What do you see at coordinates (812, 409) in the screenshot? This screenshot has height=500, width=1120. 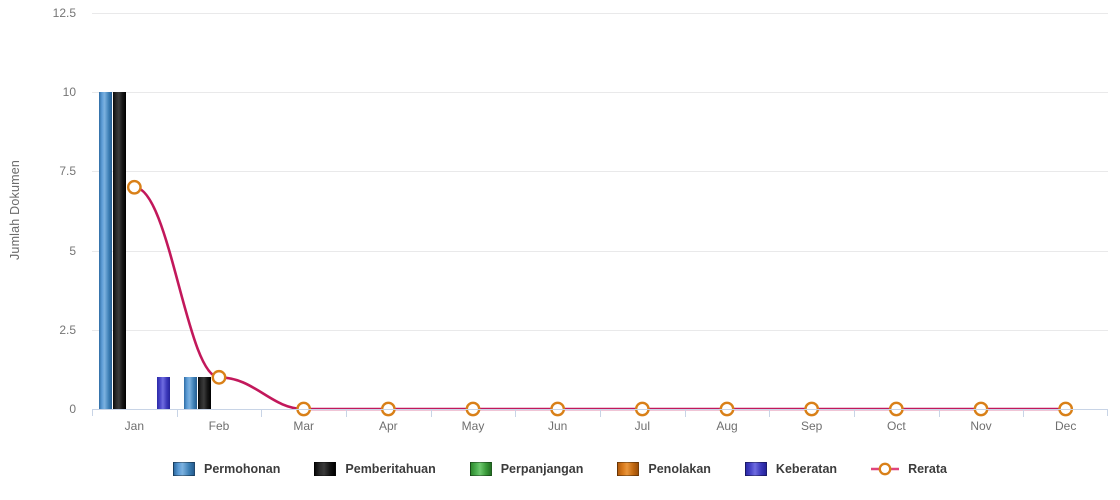 I see `rerata-marker-sep` at bounding box center [812, 409].